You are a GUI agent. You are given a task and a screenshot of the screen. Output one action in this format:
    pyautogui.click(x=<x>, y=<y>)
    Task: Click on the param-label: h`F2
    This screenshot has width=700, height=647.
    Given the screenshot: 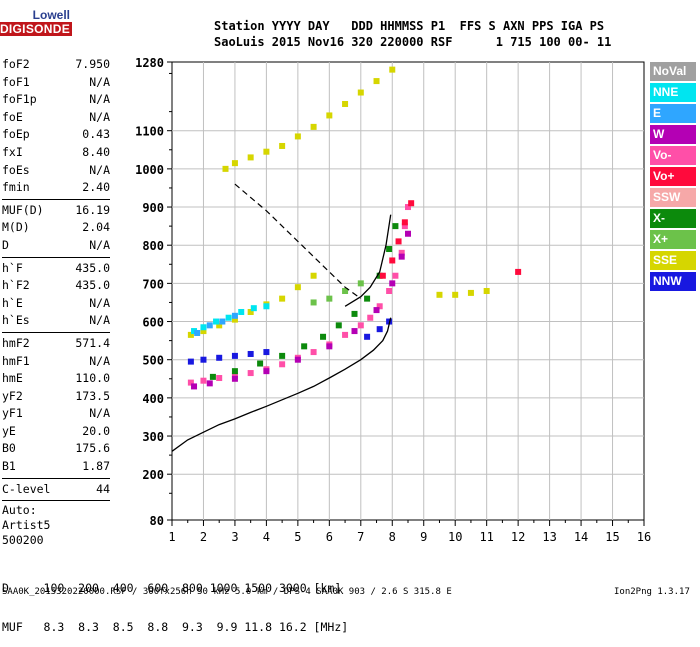 What is the action you would take?
    pyautogui.click(x=16, y=285)
    